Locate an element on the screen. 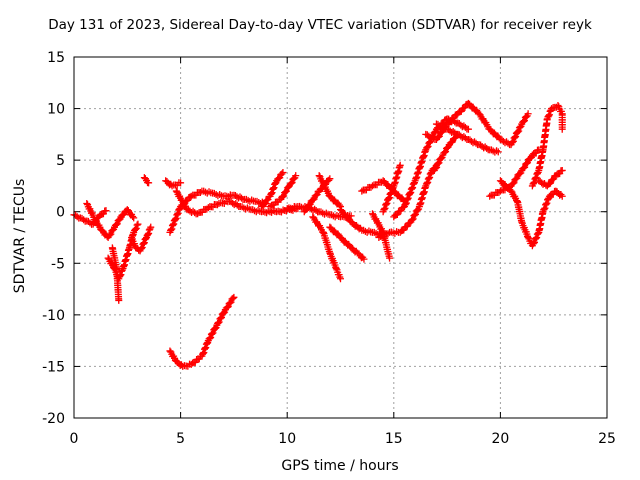  x-tick-label: 10 is located at coordinates (287, 439).